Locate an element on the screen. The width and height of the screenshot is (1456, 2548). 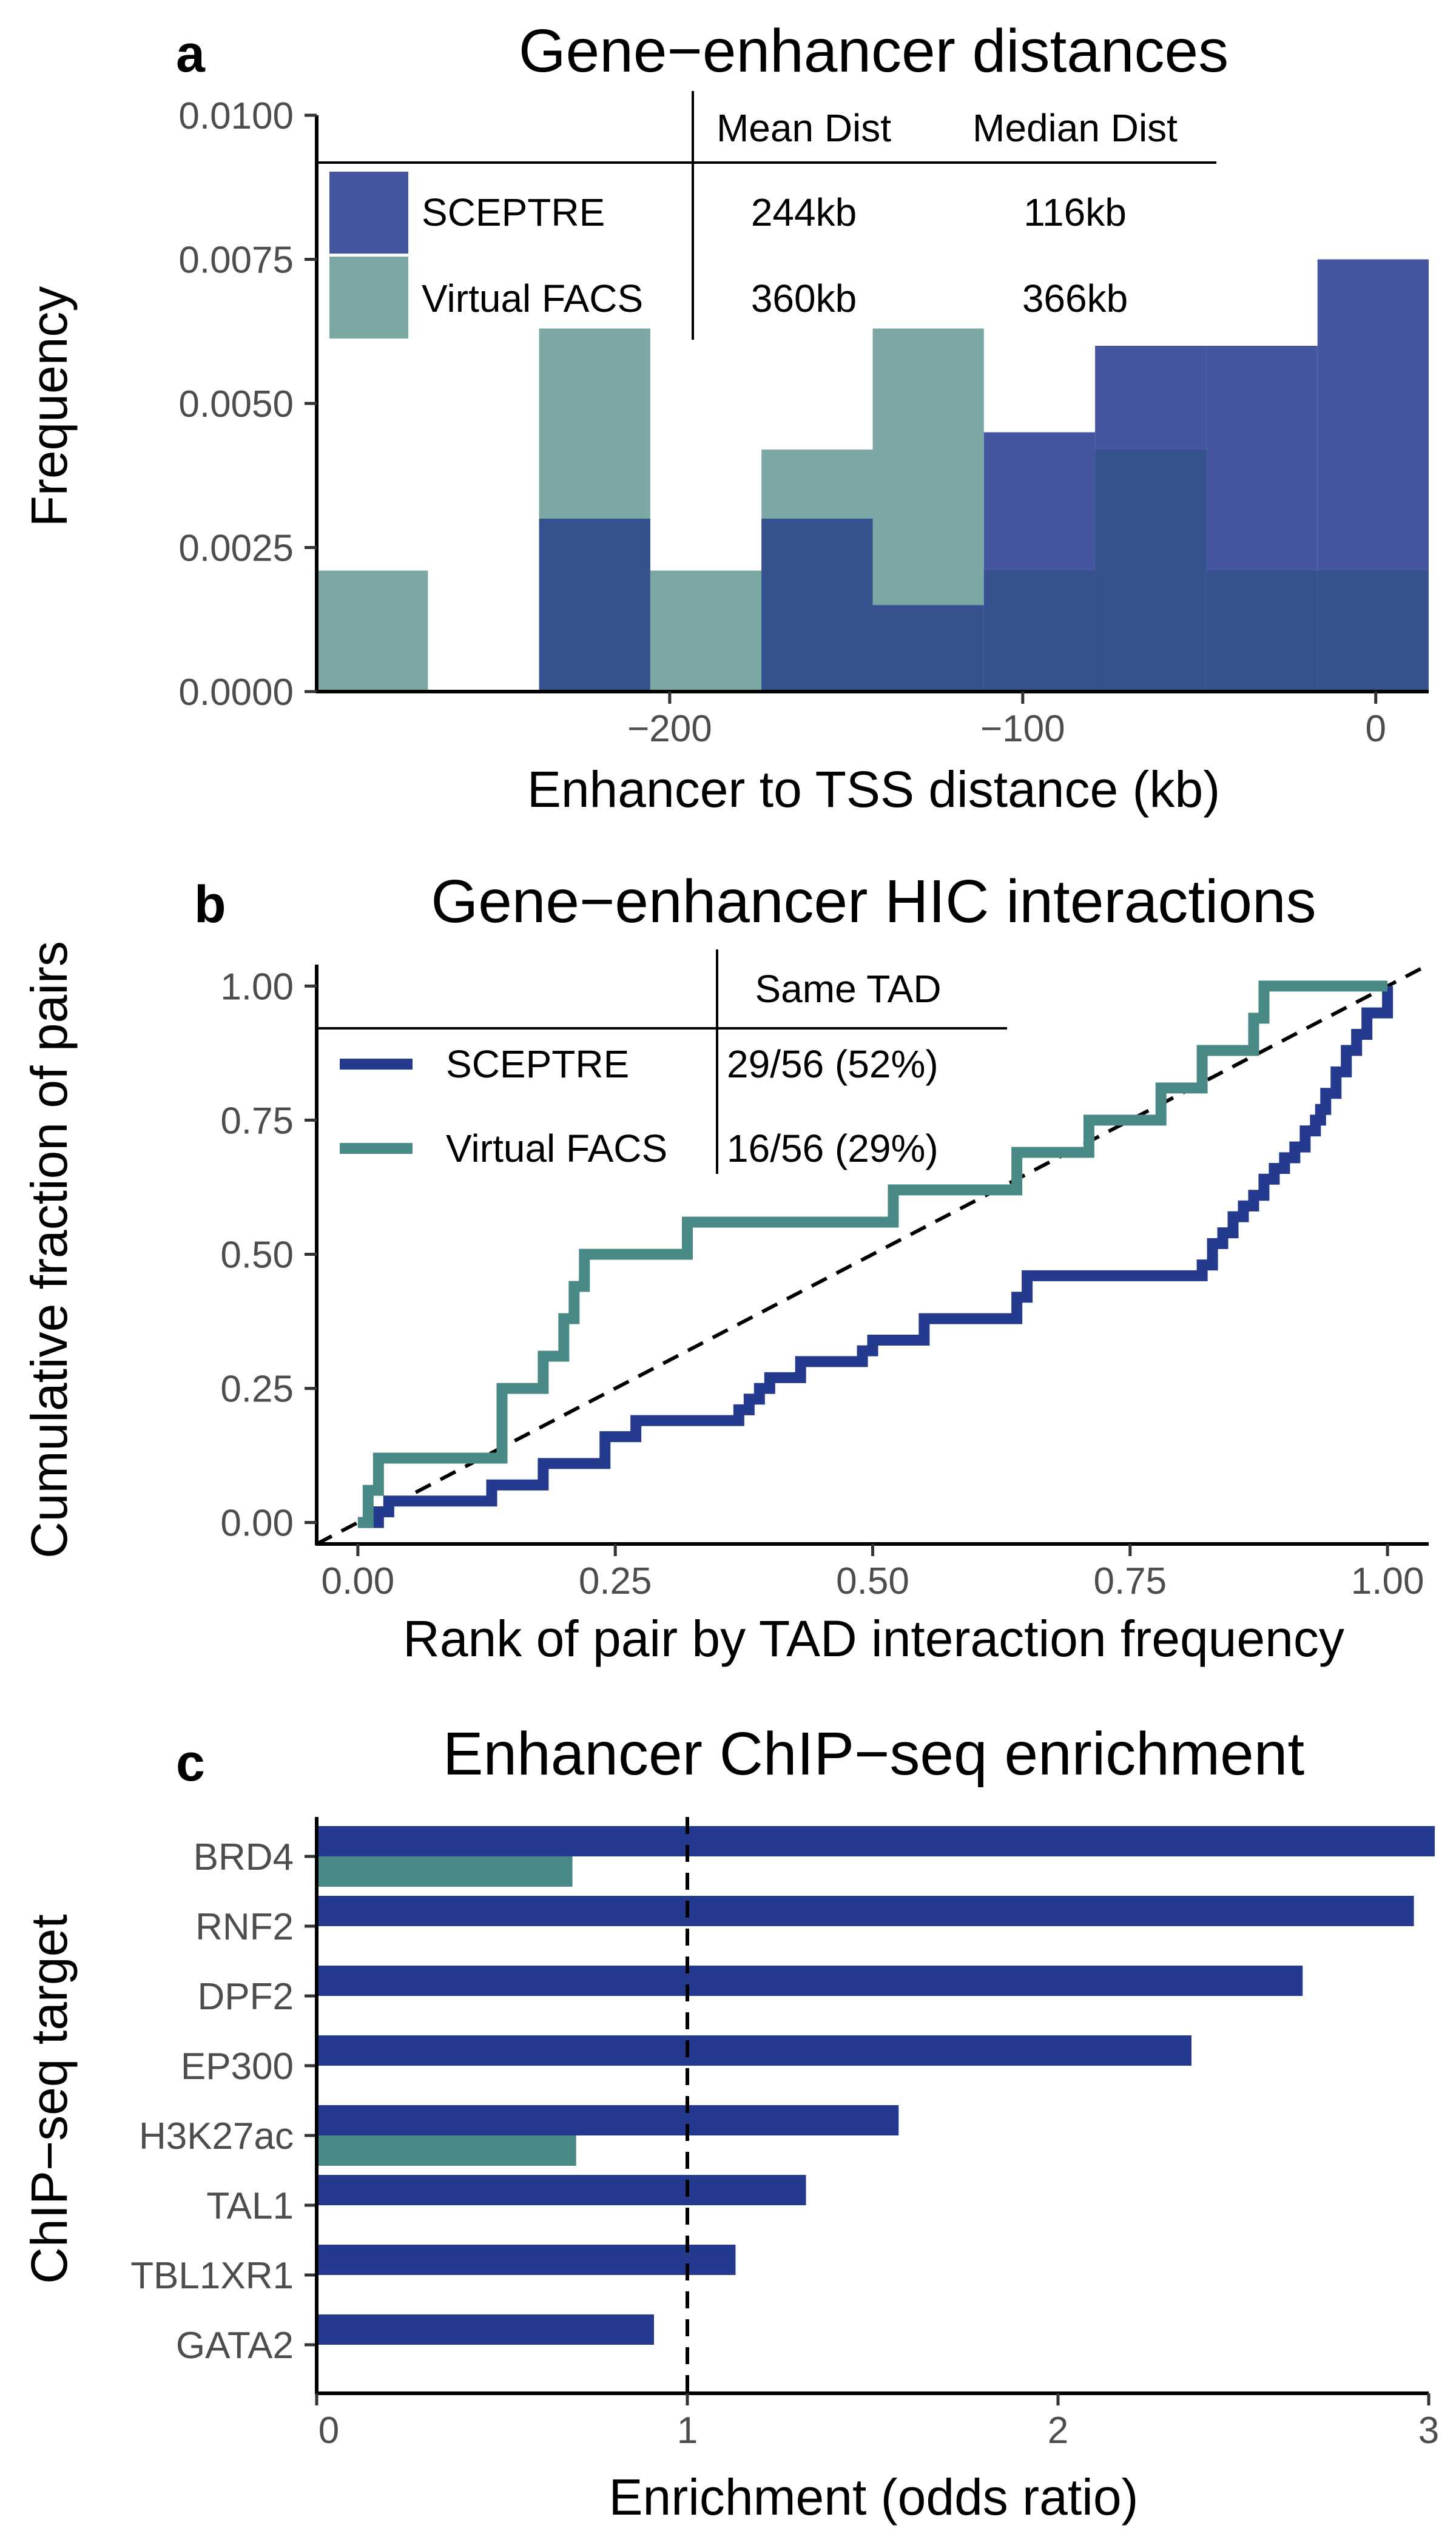
bar-sceptre-dpf2 is located at coordinates (810, 1981).